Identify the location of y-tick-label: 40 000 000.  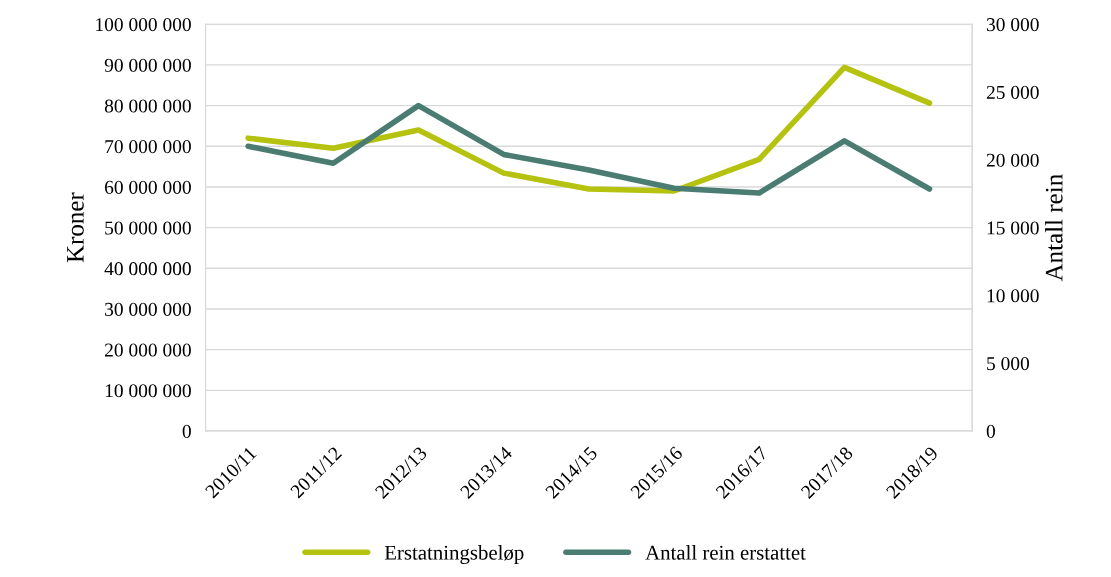
(147, 269).